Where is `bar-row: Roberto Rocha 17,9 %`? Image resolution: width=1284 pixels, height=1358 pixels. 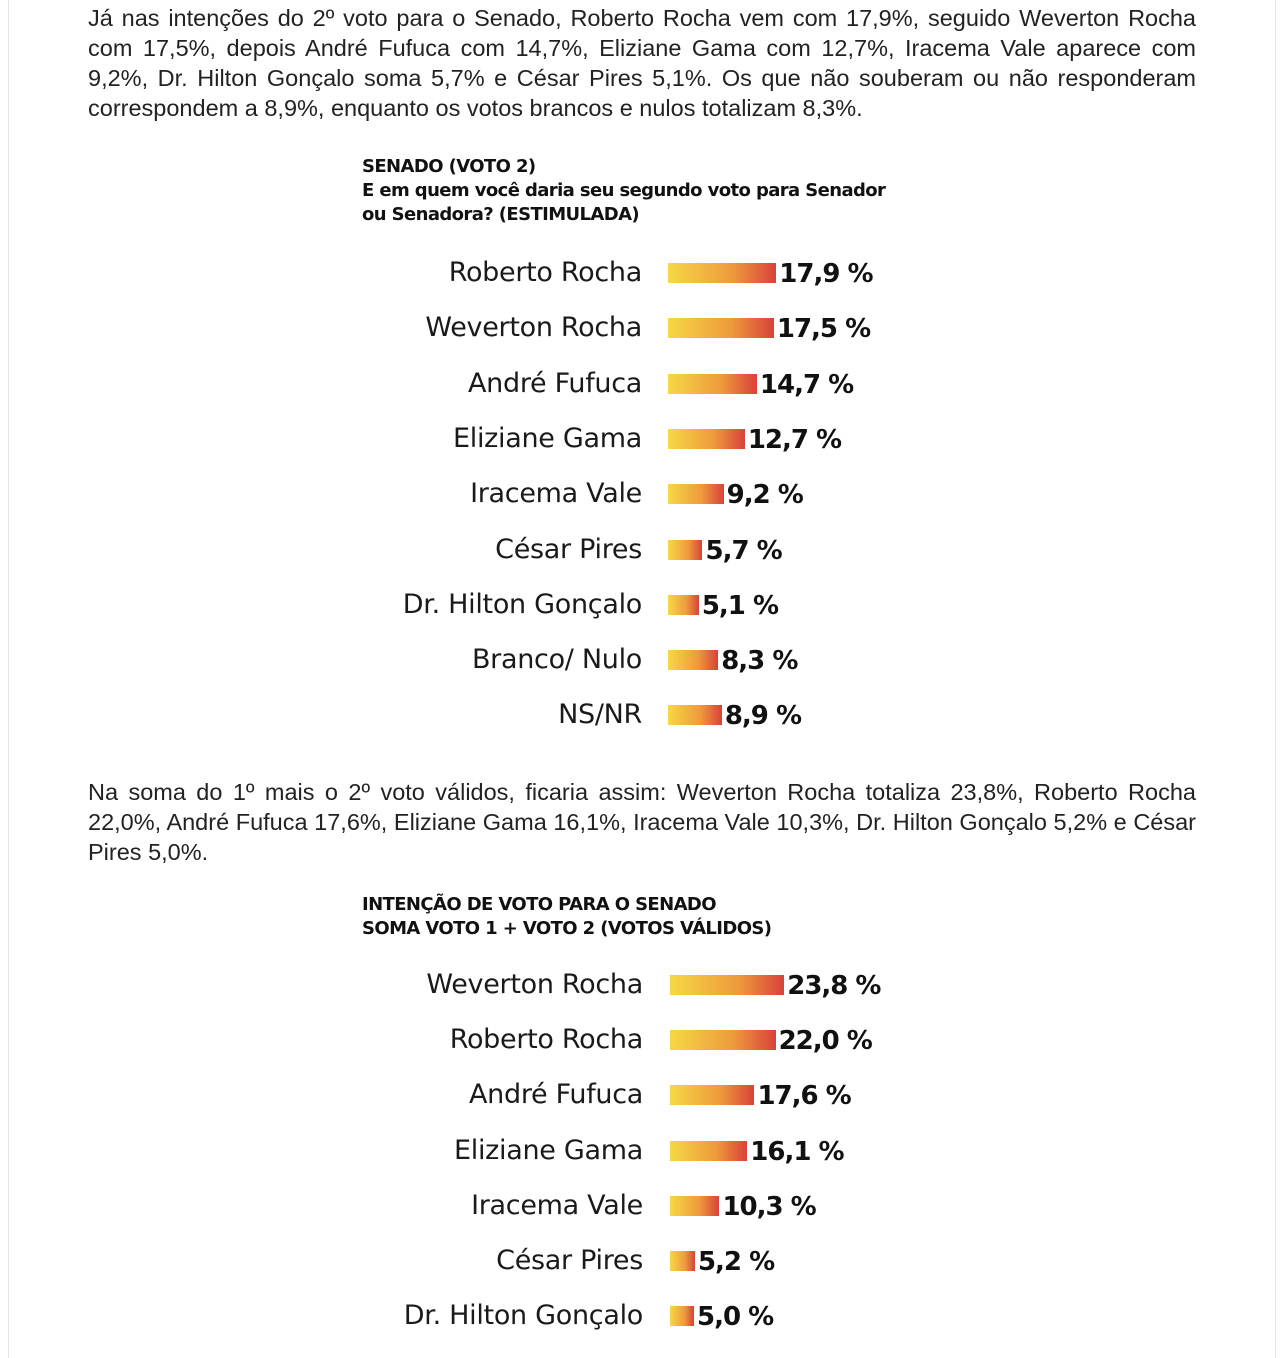
bar-row: Roberto Rocha 17,9 % is located at coordinates (642, 273).